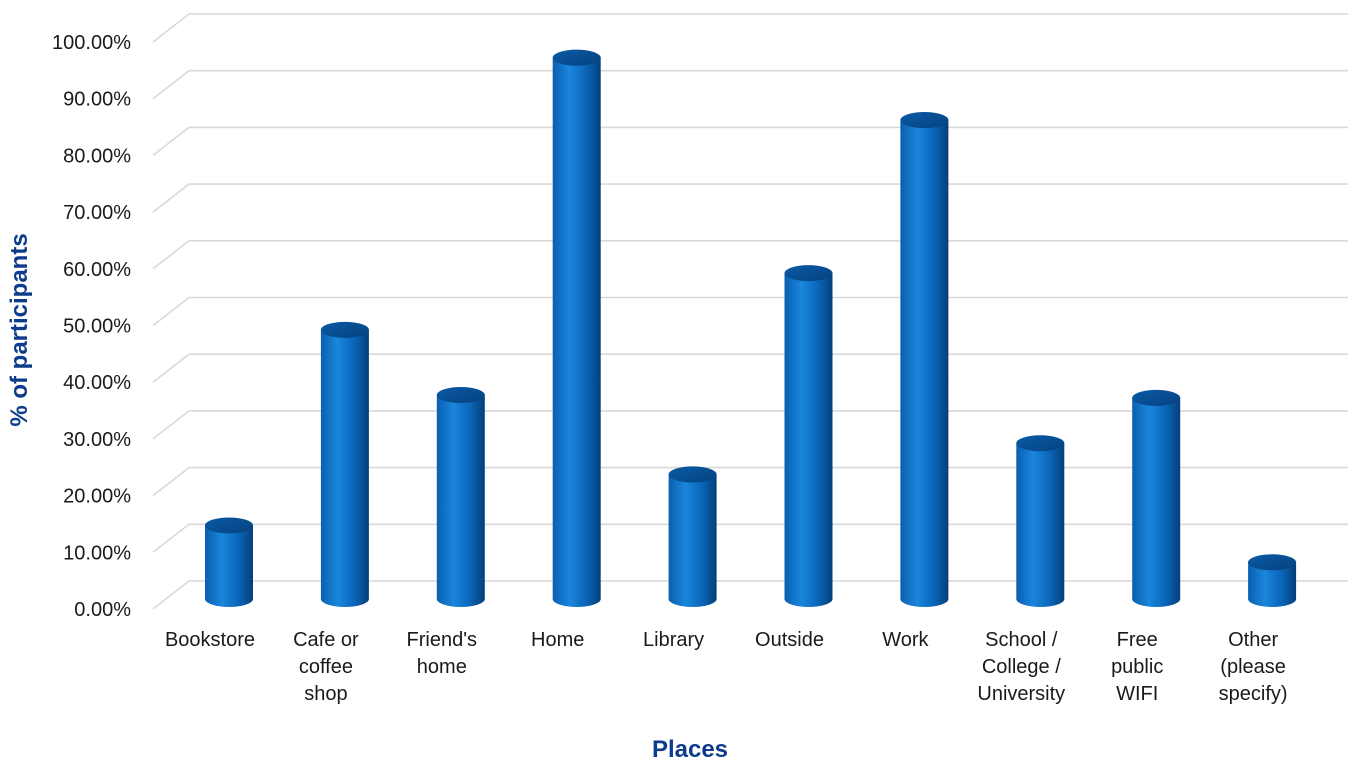  I want to click on y-tick-label: 100.00%, so click(91, 43).